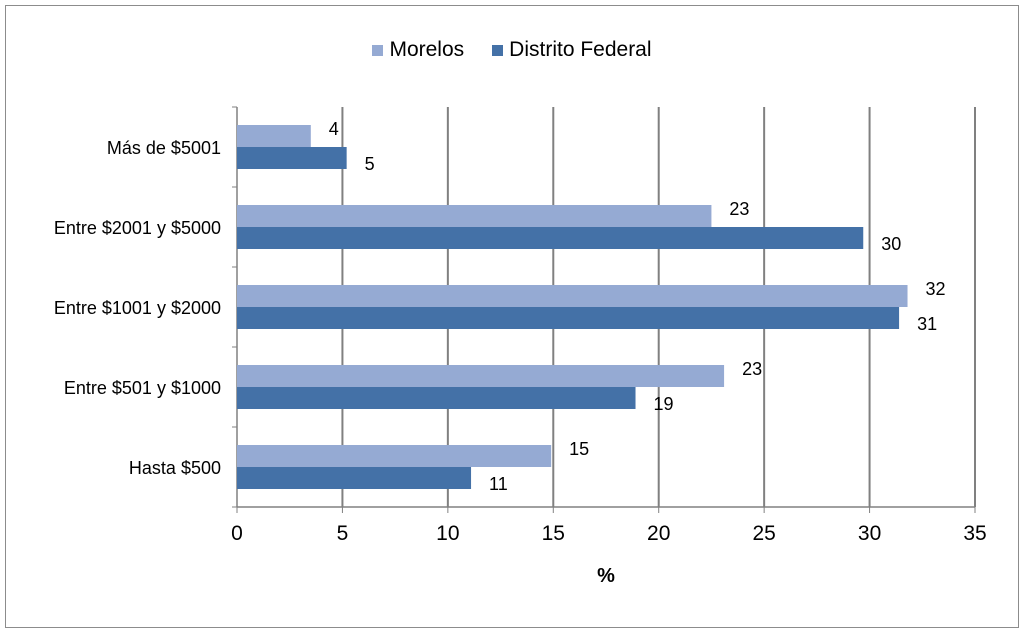 The width and height of the screenshot is (1024, 633). I want to click on legend-label-distrito-federal: Distrito Federal, so click(580, 49).